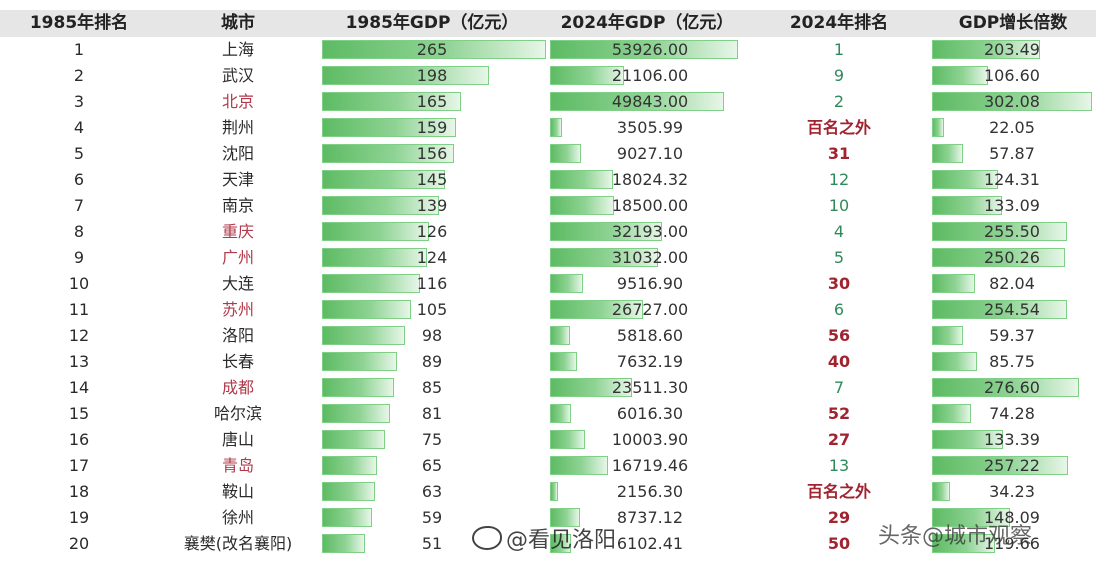 This screenshot has height=563, width=1096. I want to click on city-cell: 唐山, so click(237, 439).